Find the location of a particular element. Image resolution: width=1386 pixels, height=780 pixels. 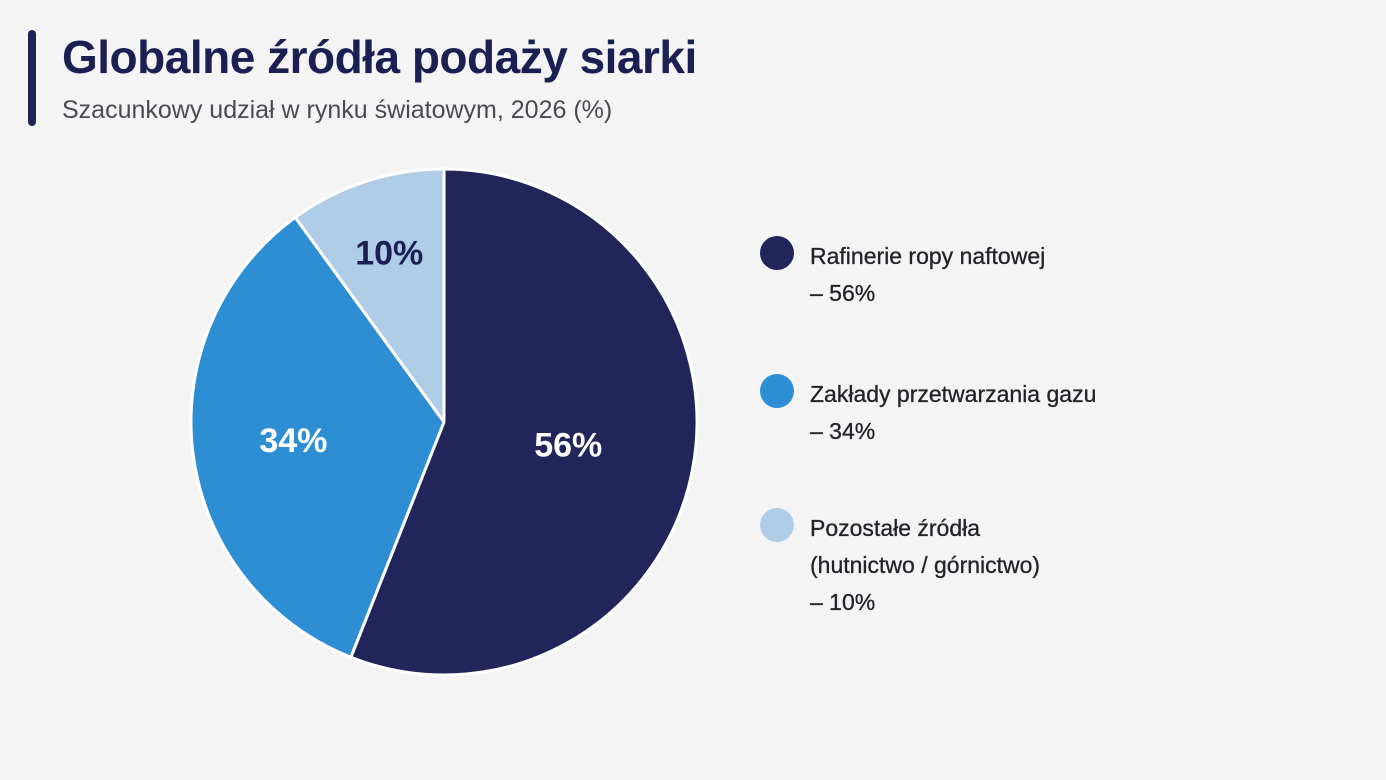

page-title: Globalne źródła podaży siarki is located at coordinates (379, 57).